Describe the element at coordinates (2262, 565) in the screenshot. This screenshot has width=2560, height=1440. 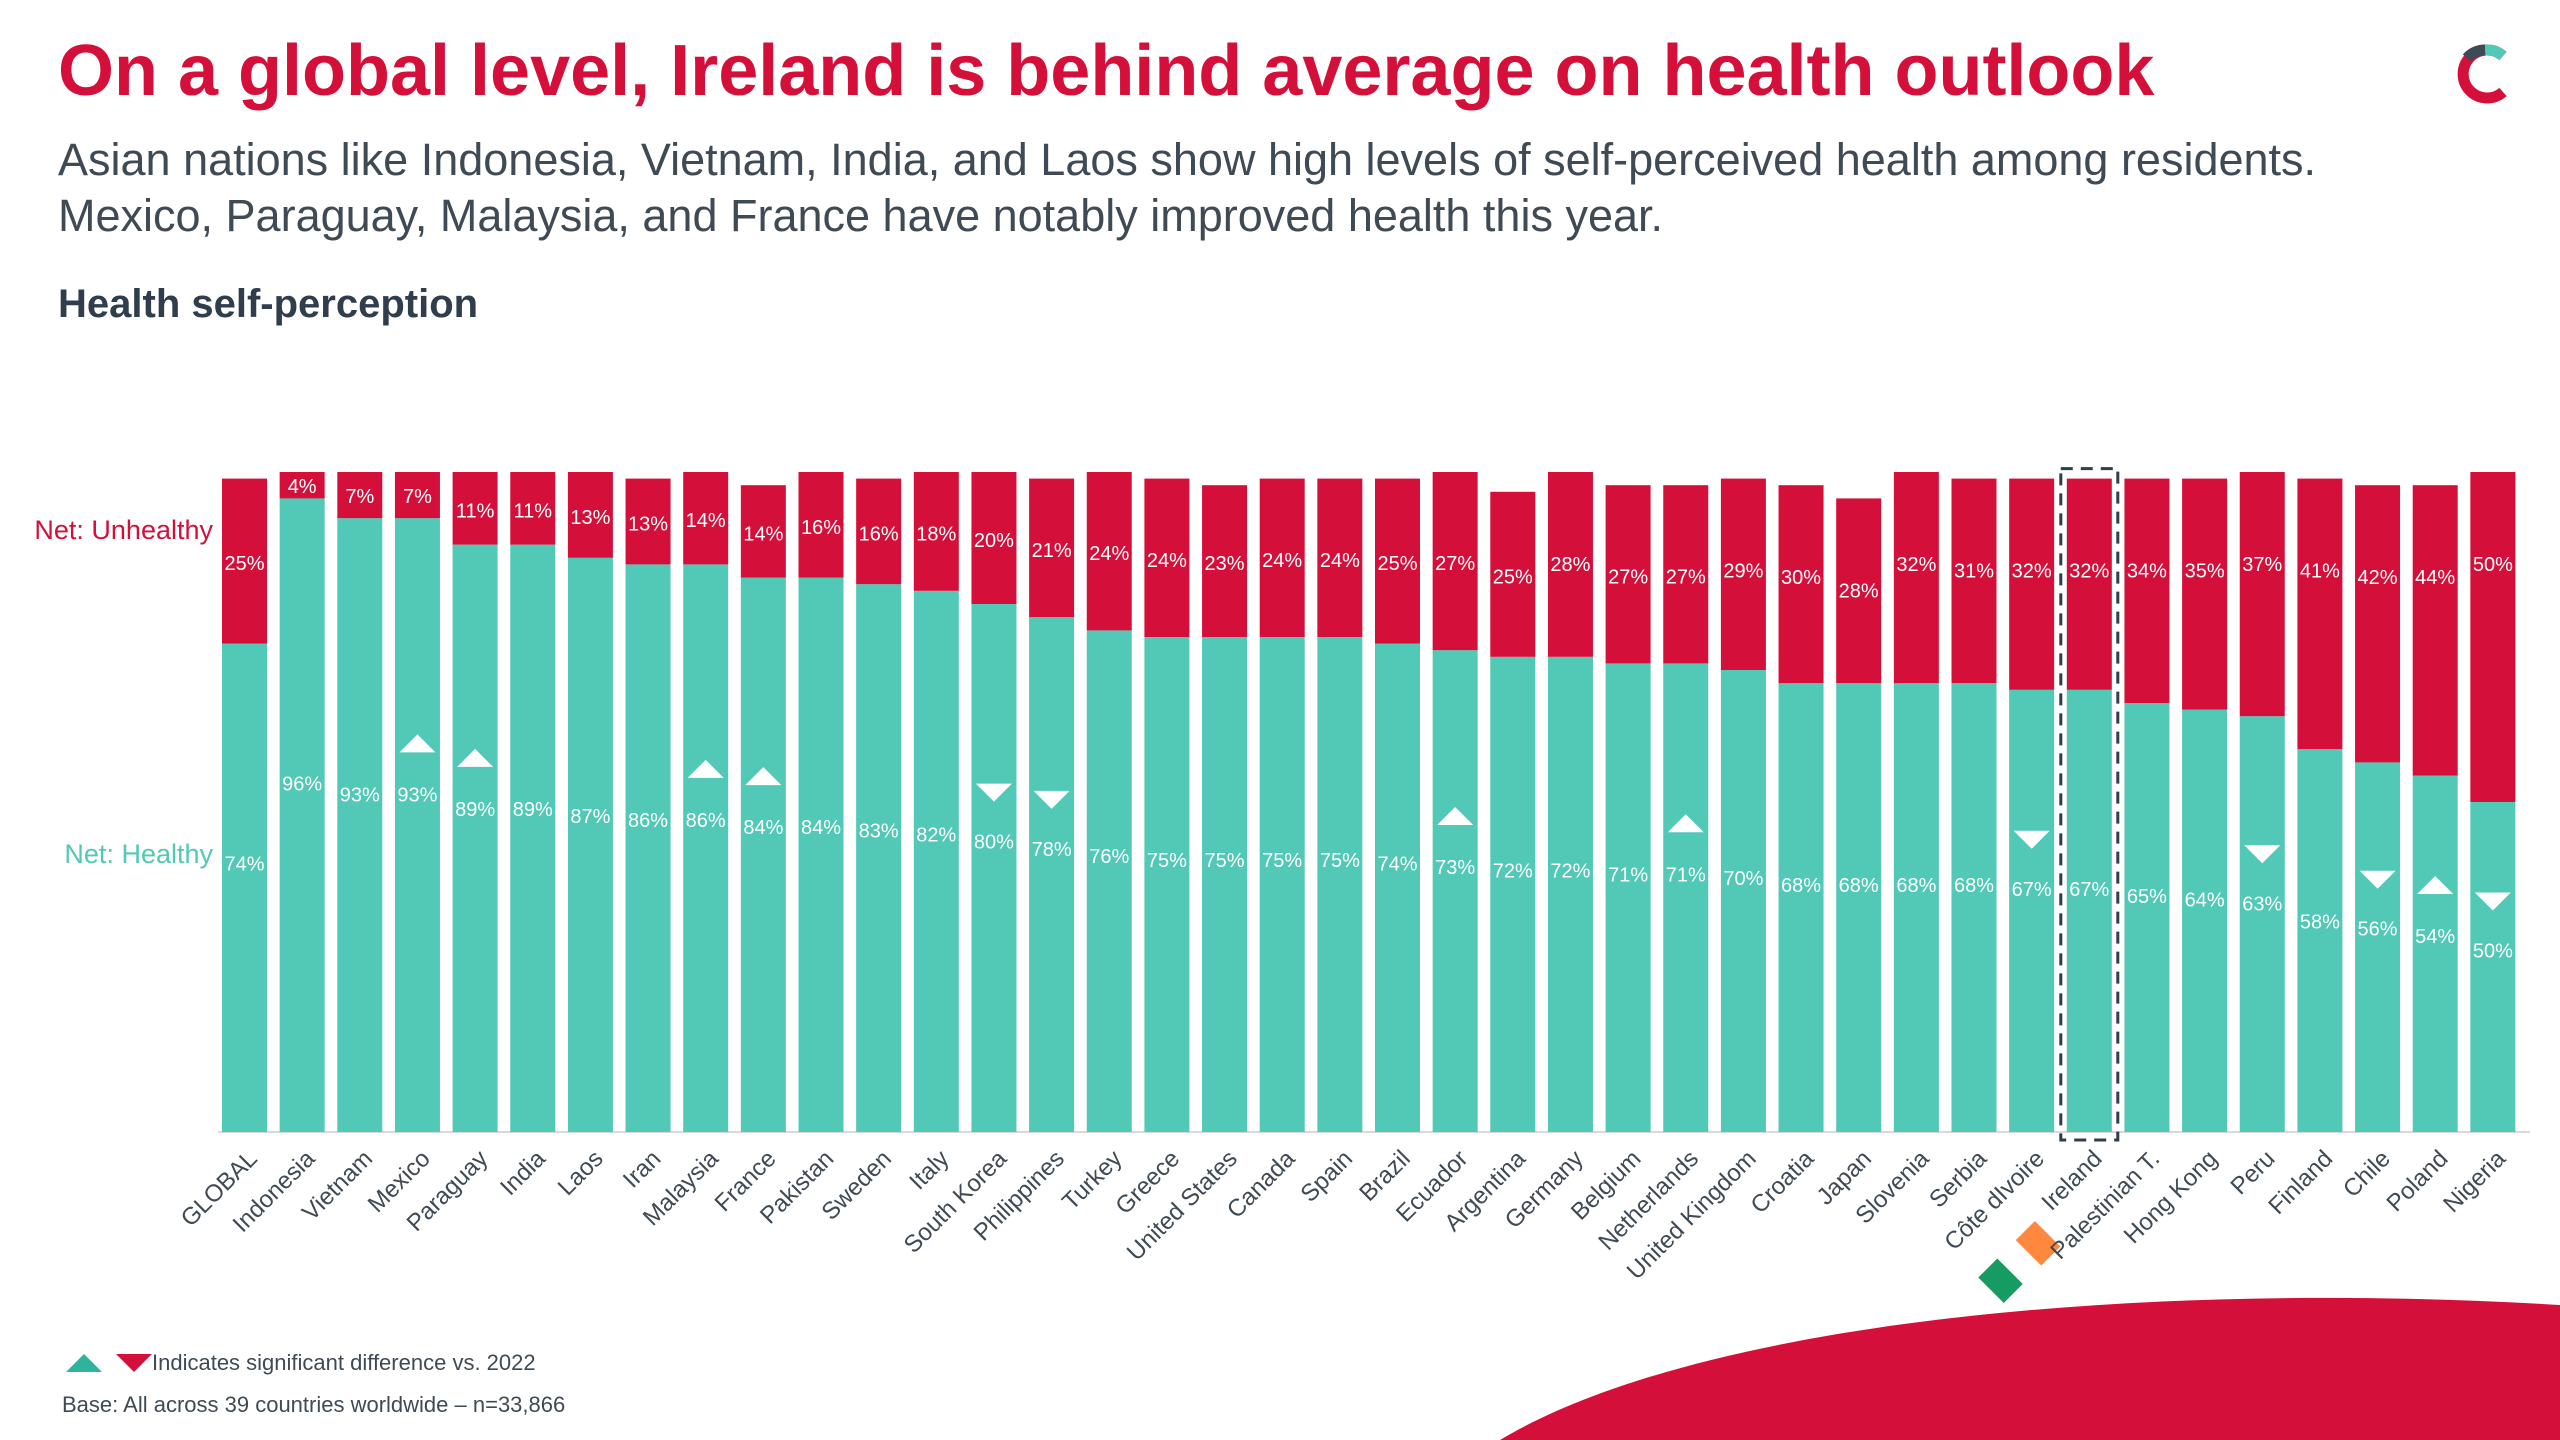
I see `data-label-unhealthy: 37%` at that location.